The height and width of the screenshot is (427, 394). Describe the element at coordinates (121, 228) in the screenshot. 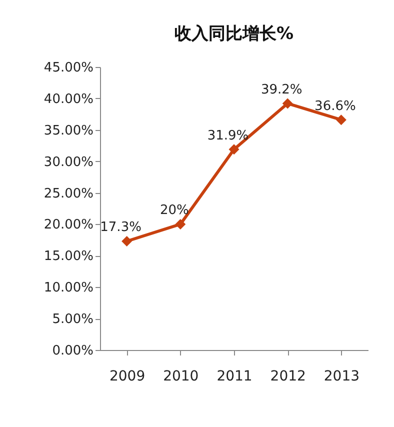

I see `data-label: 17.3%` at that location.